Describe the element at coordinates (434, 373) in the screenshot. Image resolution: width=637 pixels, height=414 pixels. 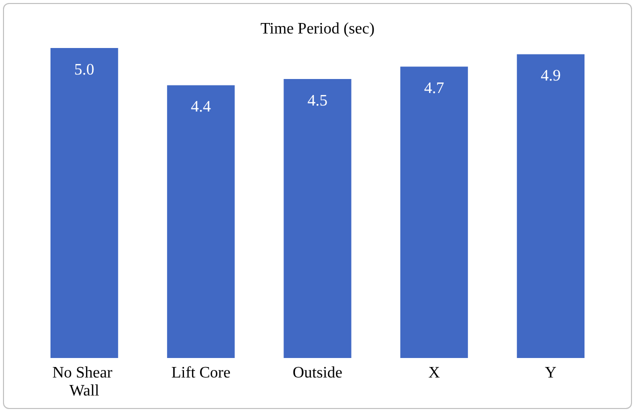
I see `x-tick-label: X` at that location.